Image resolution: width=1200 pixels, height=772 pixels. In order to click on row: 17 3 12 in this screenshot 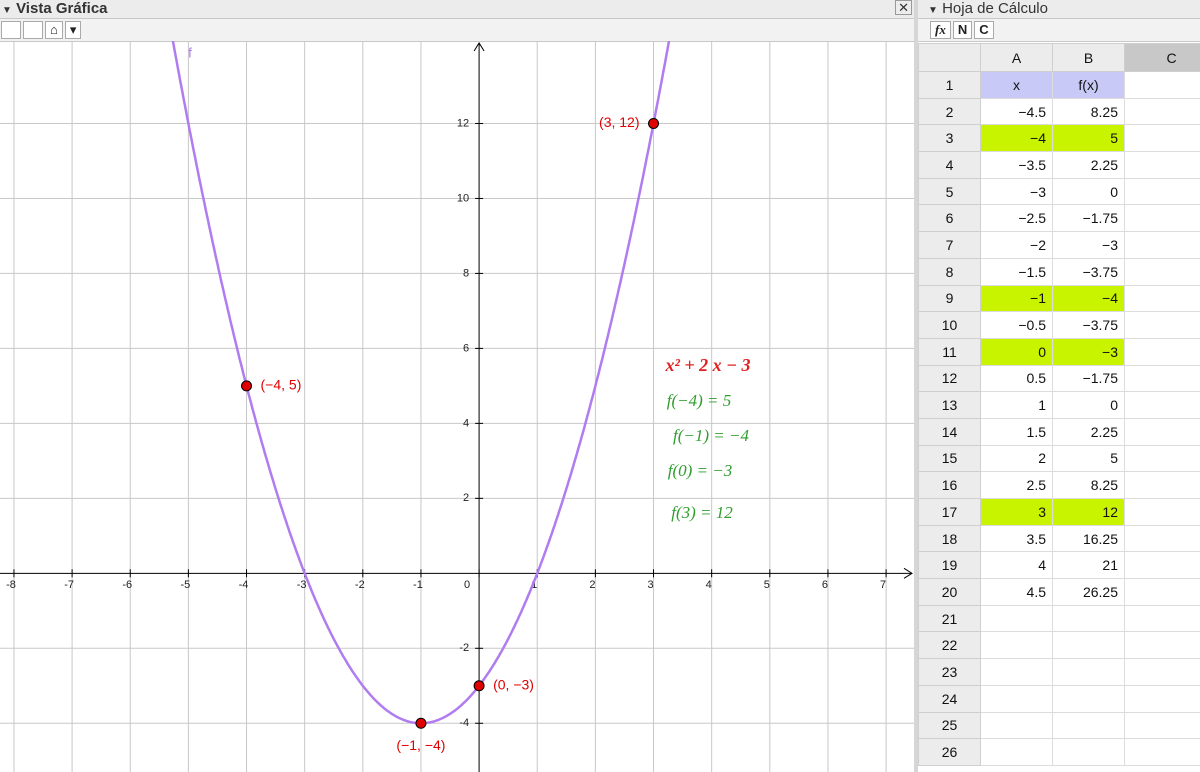, I will do `click(1059, 512)`.